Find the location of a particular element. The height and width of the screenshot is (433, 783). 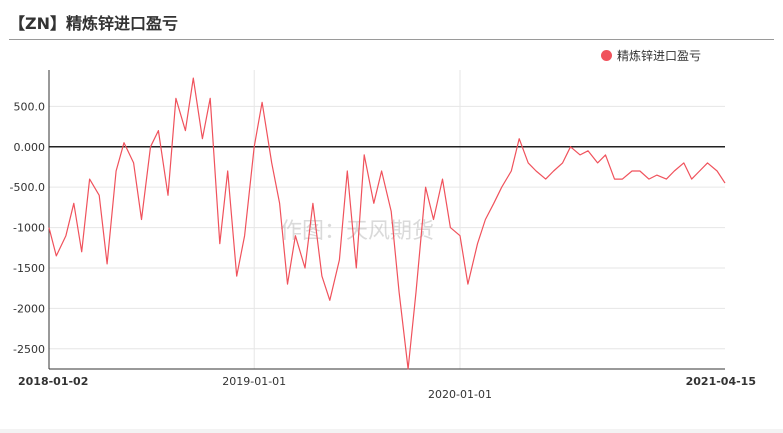

x-tick-label: 2018-01-02 is located at coordinates (53, 381).